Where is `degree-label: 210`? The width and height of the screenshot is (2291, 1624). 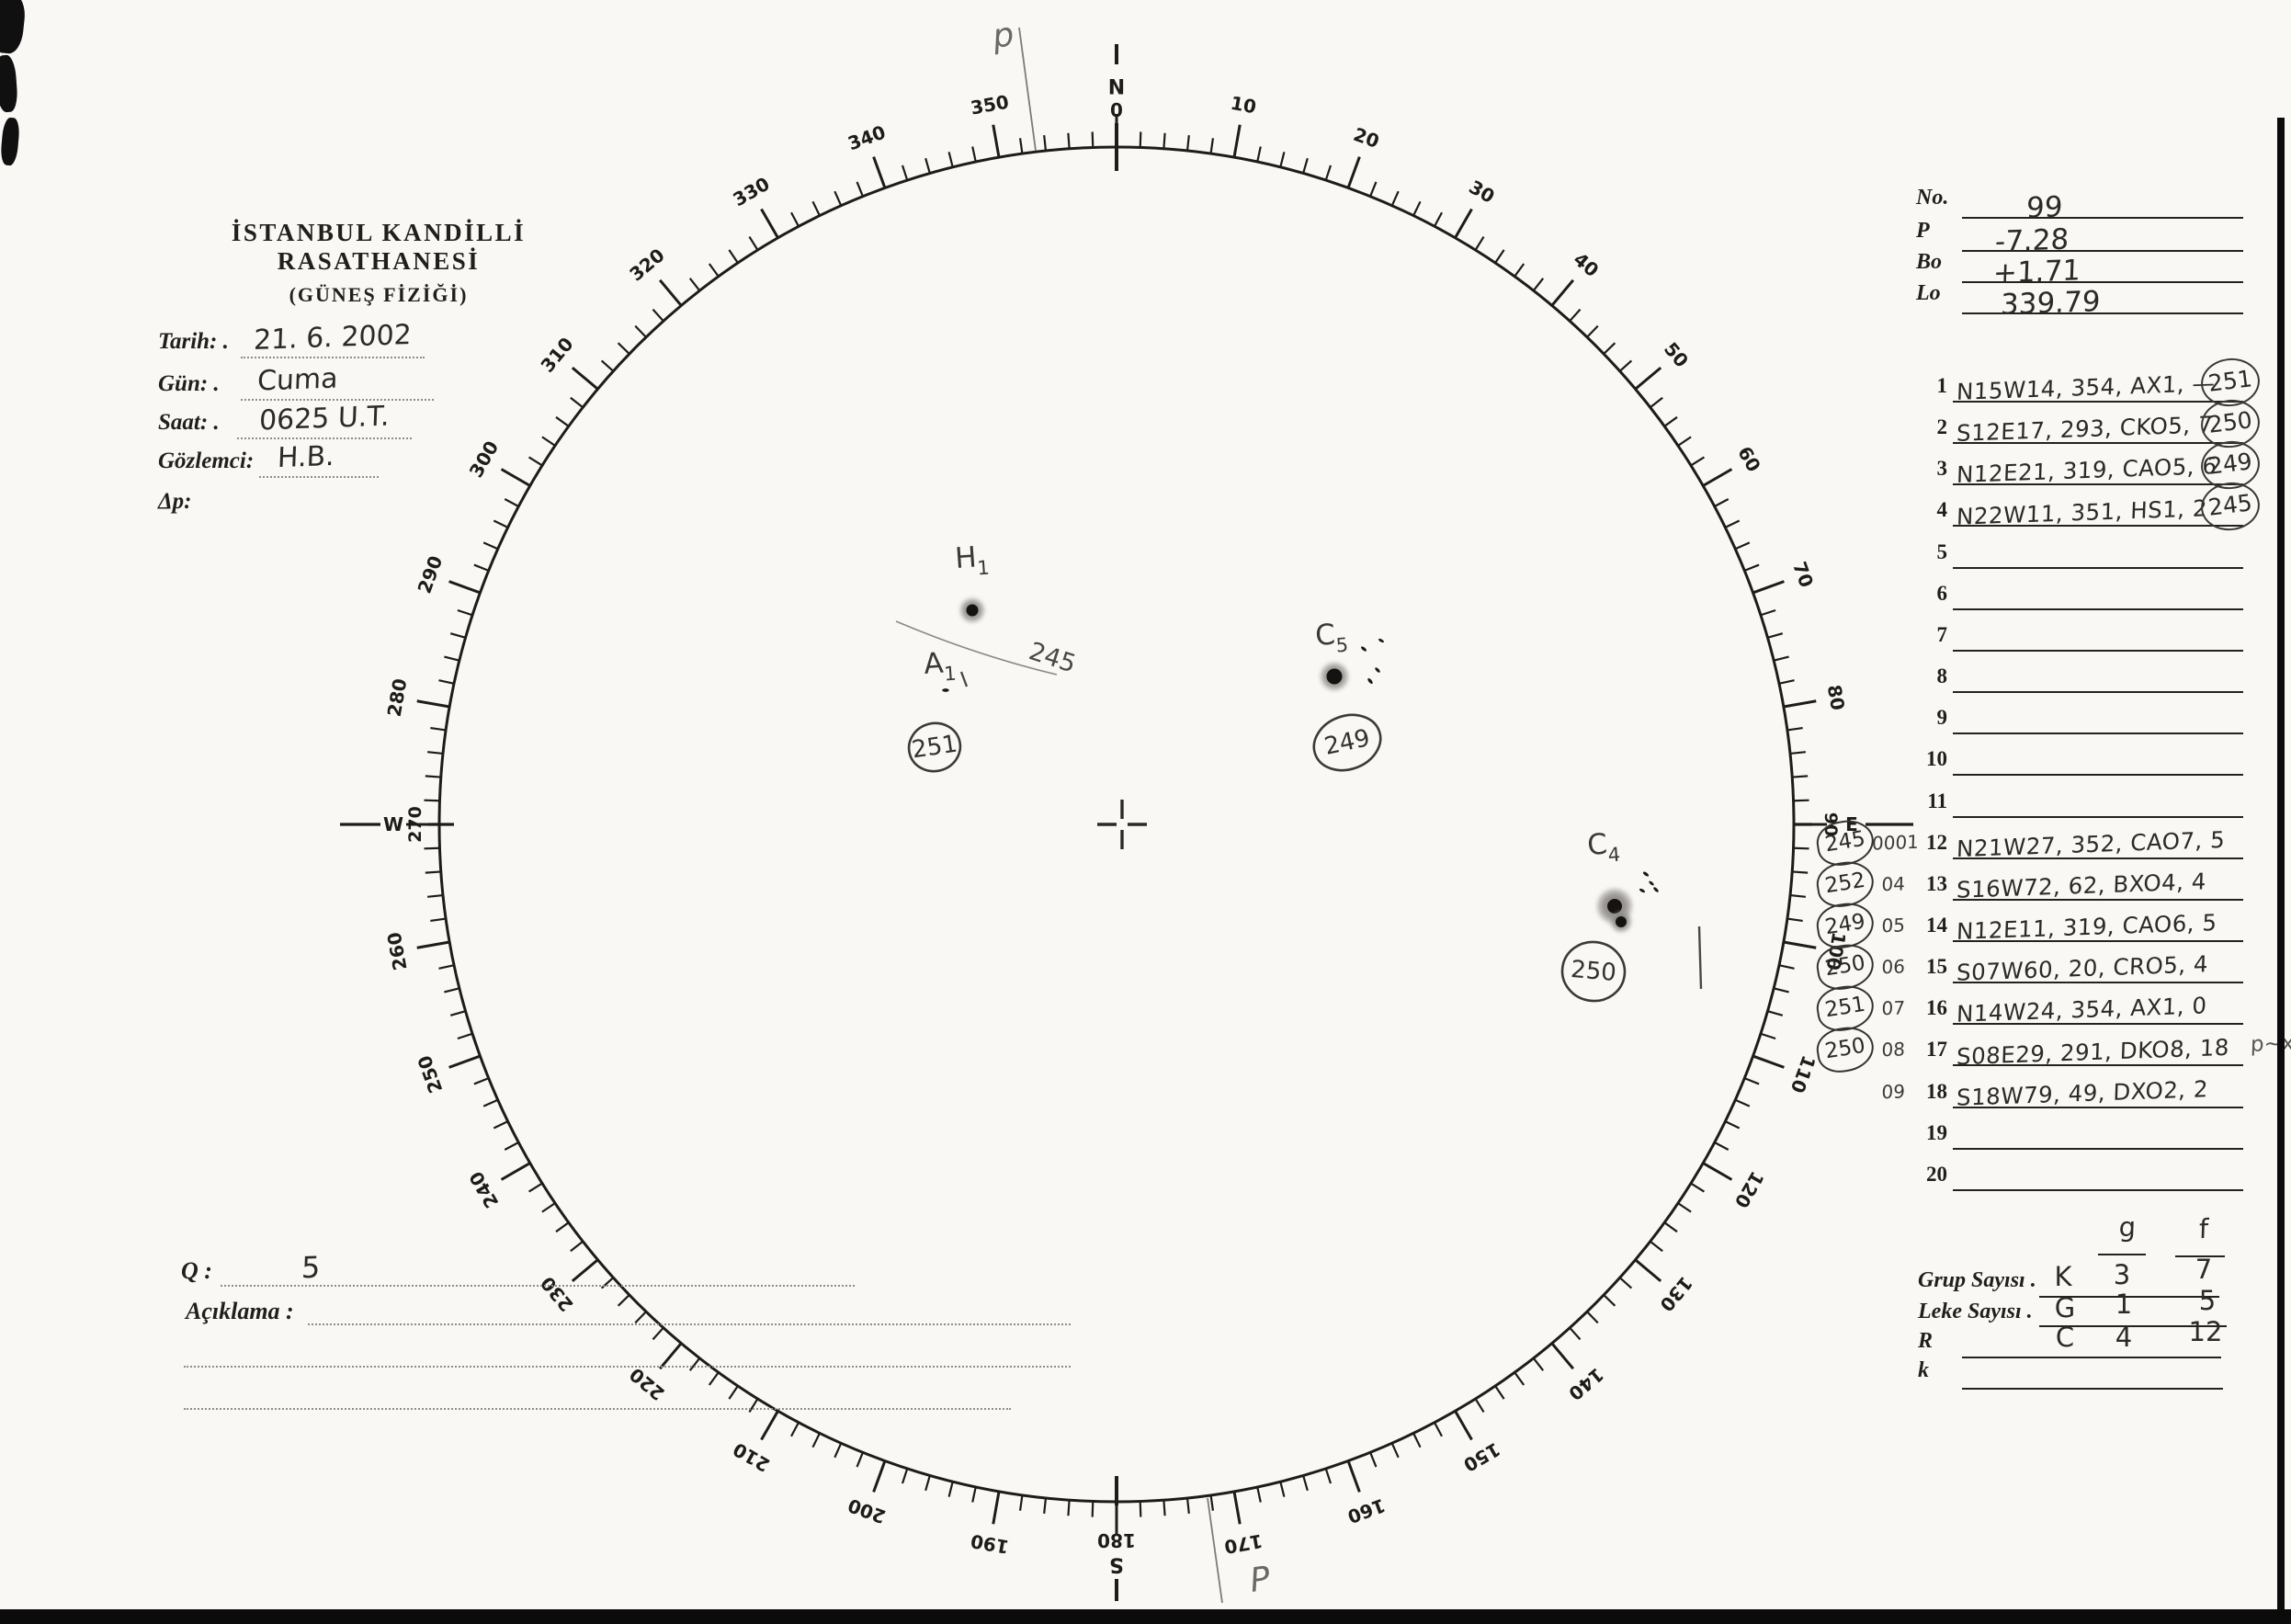
degree-label: 210 is located at coordinates (751, 1458).